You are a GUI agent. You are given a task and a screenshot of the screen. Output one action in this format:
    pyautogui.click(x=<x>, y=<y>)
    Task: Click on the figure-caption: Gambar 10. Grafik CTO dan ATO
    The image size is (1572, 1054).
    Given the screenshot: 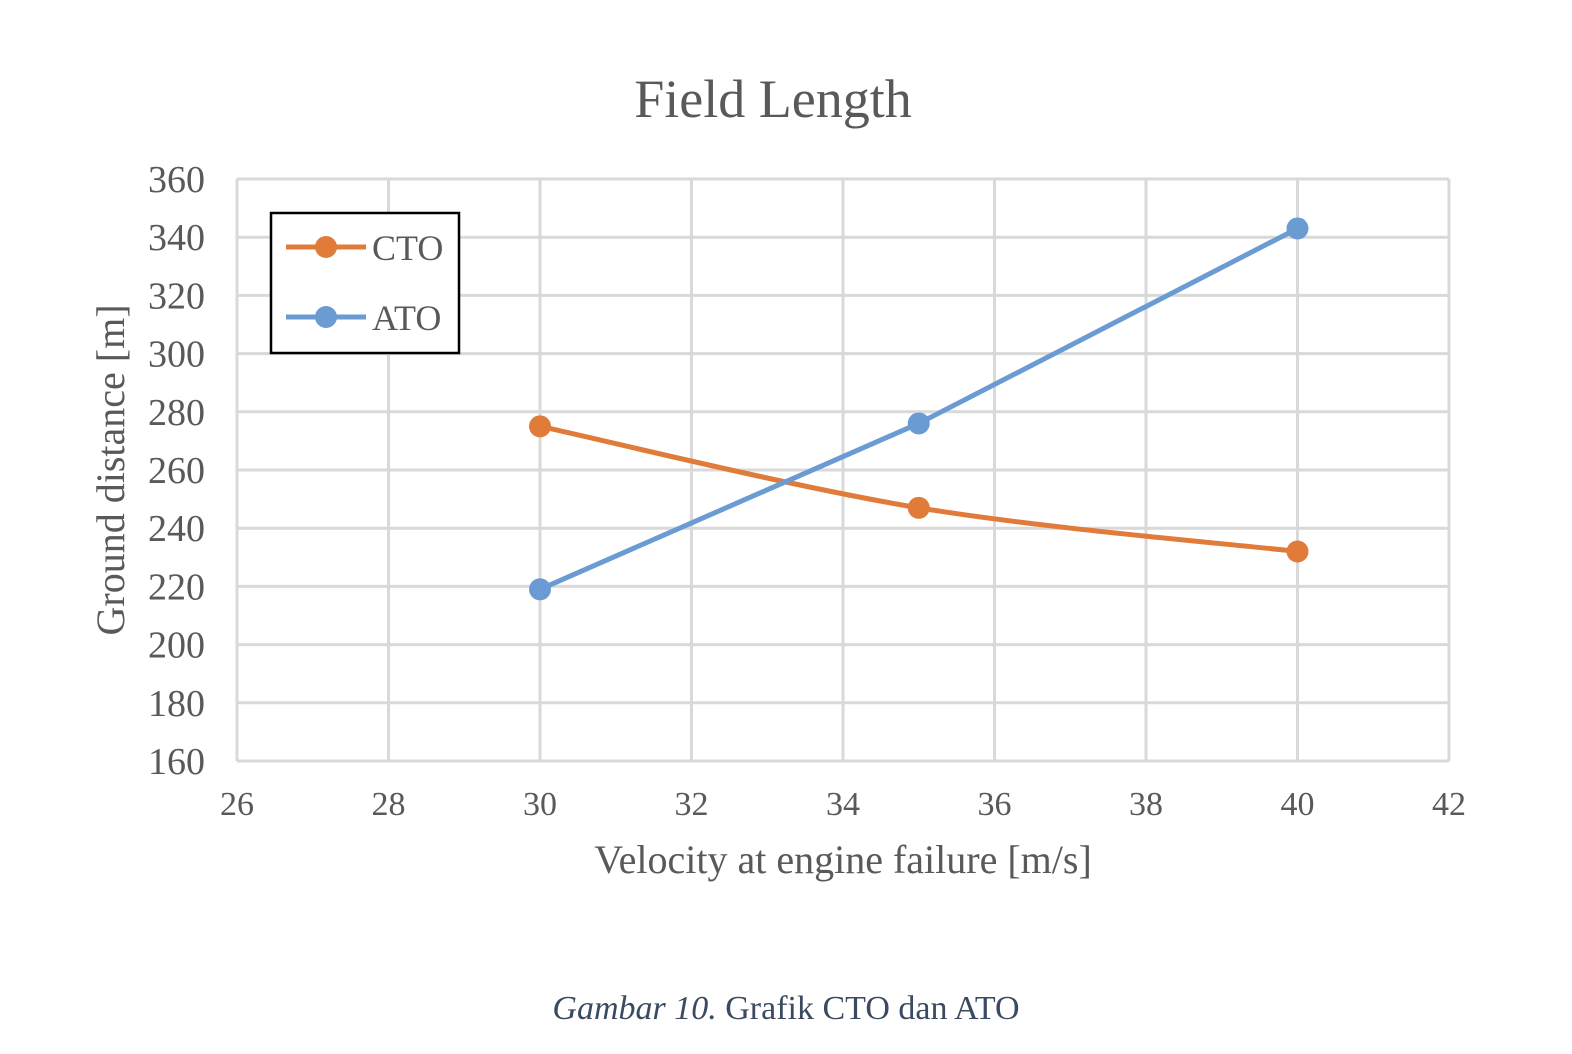 What is the action you would take?
    pyautogui.click(x=786, y=1009)
    